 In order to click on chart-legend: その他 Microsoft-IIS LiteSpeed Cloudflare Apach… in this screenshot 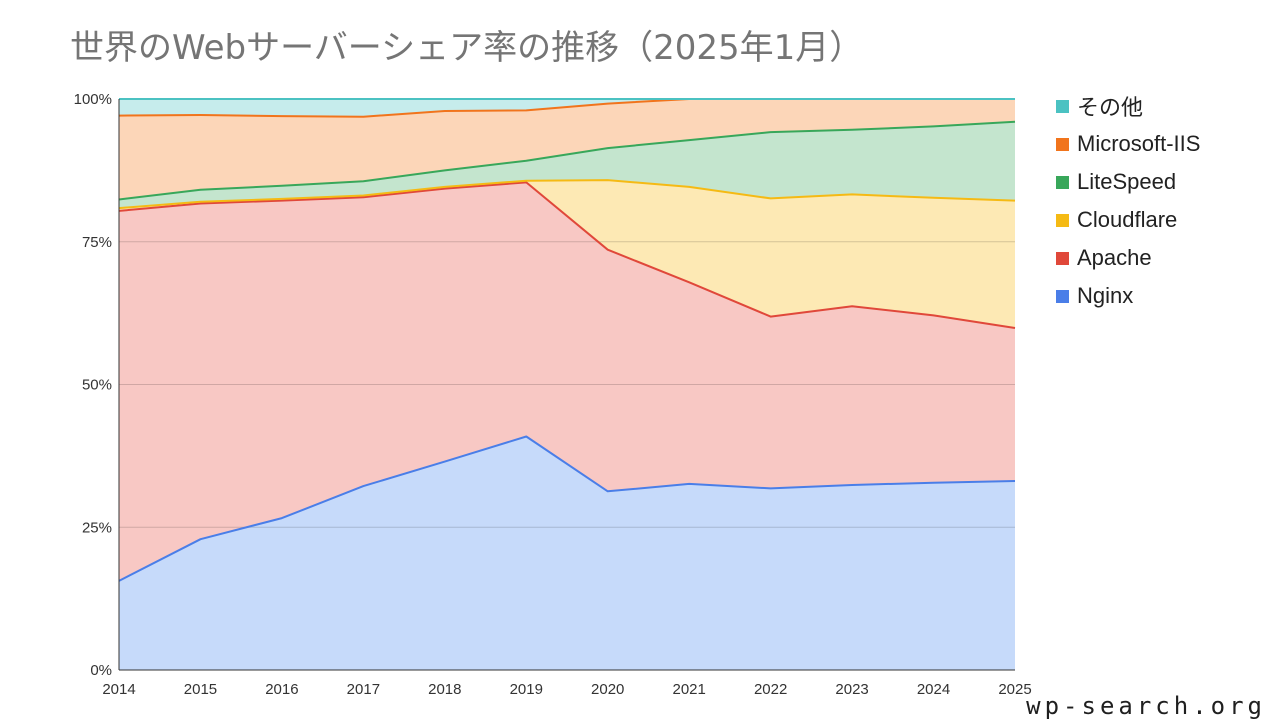, I will do `click(1166, 201)`.